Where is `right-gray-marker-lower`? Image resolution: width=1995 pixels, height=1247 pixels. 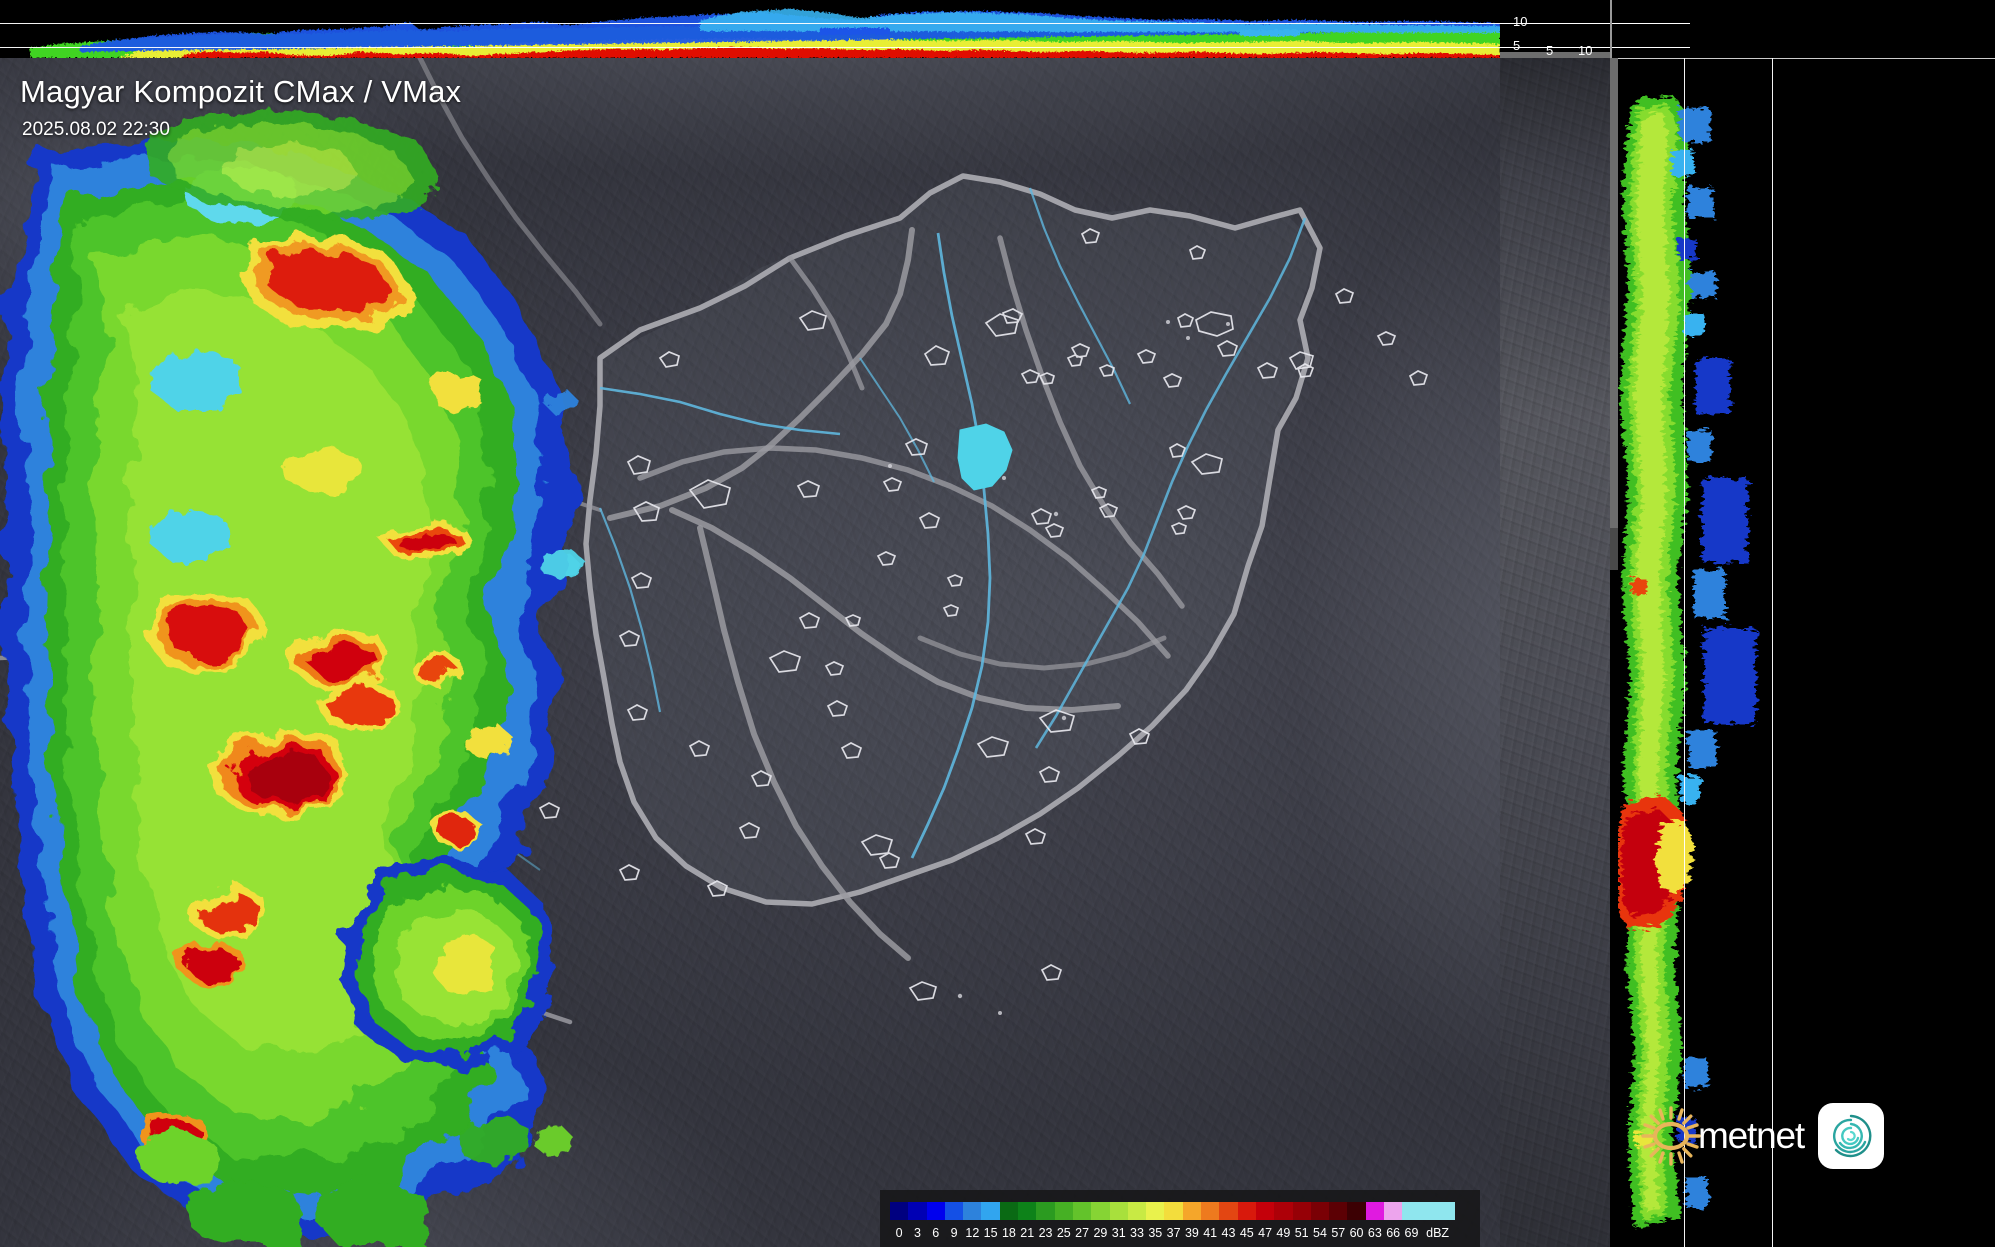 right-gray-marker-lower is located at coordinates (1614, 549).